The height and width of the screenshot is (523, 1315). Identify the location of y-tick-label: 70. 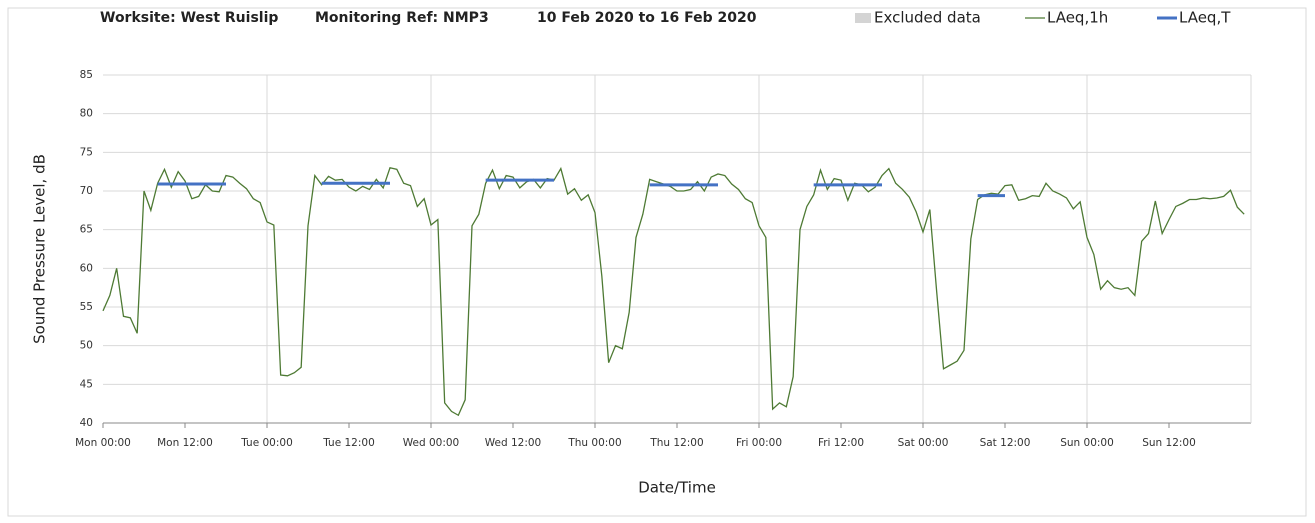
(86, 191).